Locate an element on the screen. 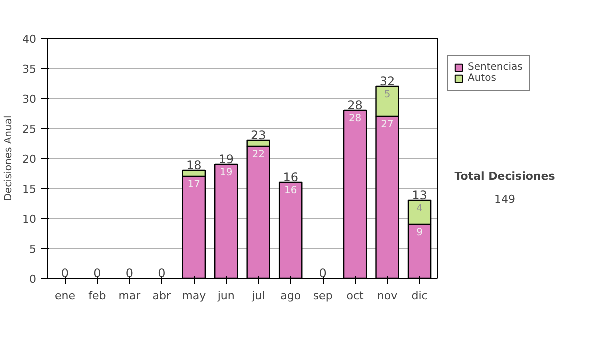 Image resolution: width=600 pixels, height=340 pixels. total-label: 19 is located at coordinates (226, 159).